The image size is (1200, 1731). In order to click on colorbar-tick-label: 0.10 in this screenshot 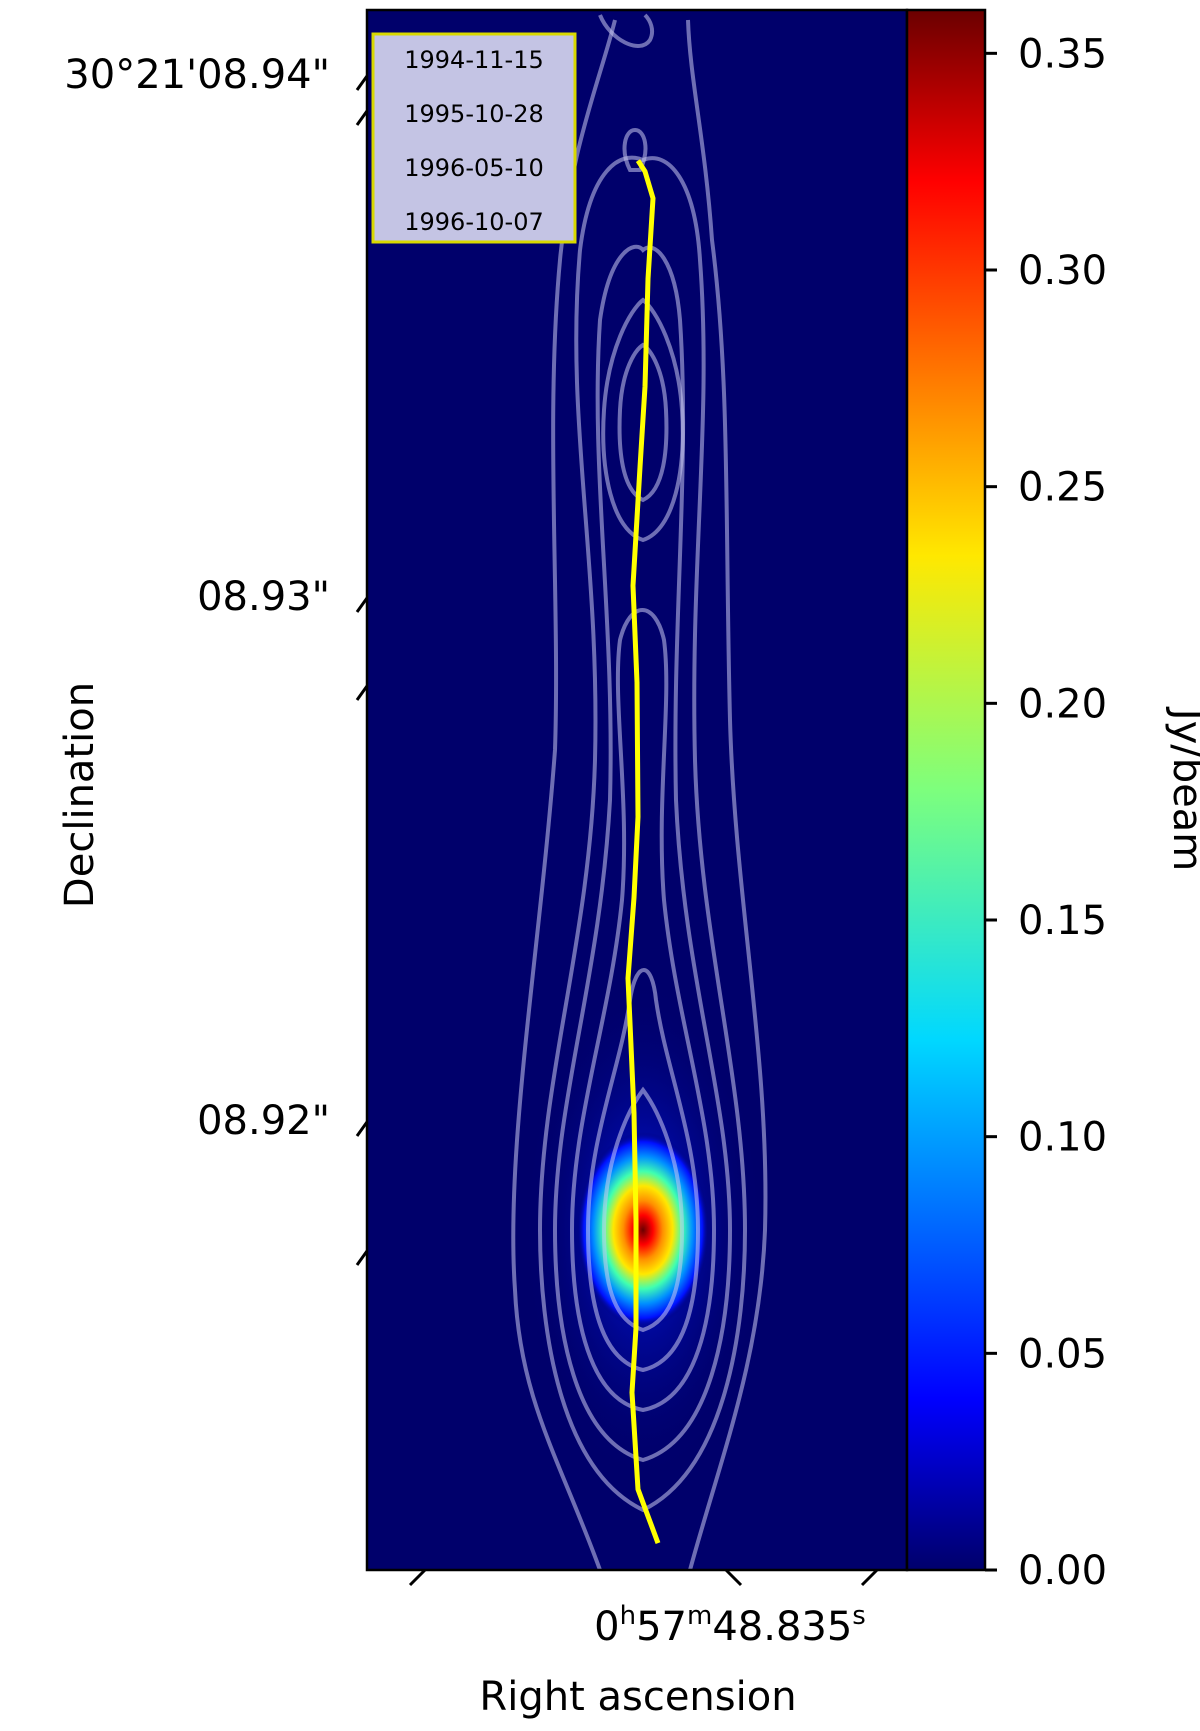, I will do `click(1062, 1138)`.